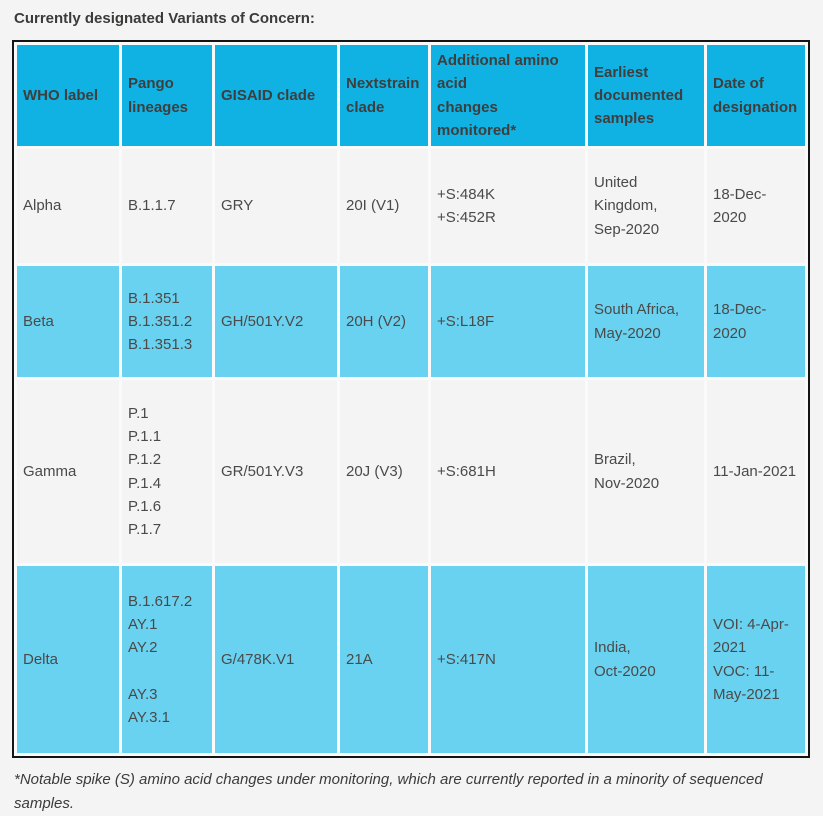 The height and width of the screenshot is (816, 823). What do you see at coordinates (508, 321) in the screenshot?
I see `cell-additional-changes: +S:L18F` at bounding box center [508, 321].